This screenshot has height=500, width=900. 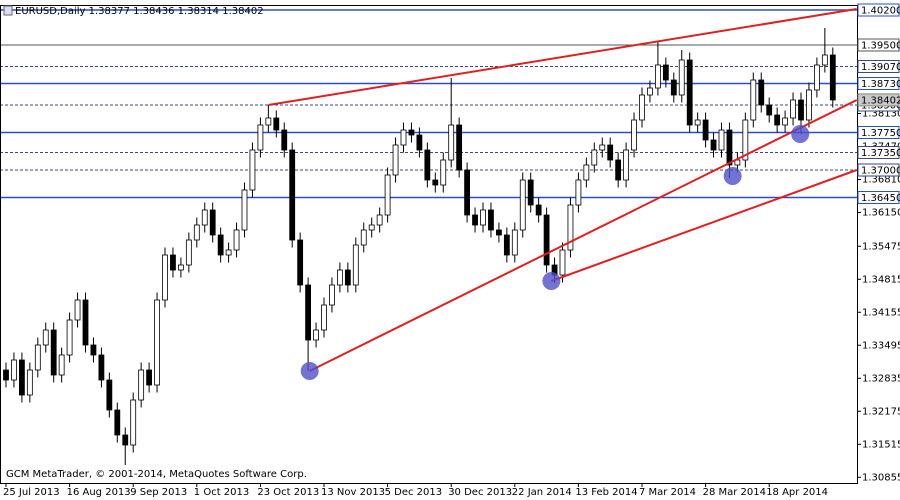 What do you see at coordinates (880, 67) in the screenshot?
I see `level-label: 1.39070` at bounding box center [880, 67].